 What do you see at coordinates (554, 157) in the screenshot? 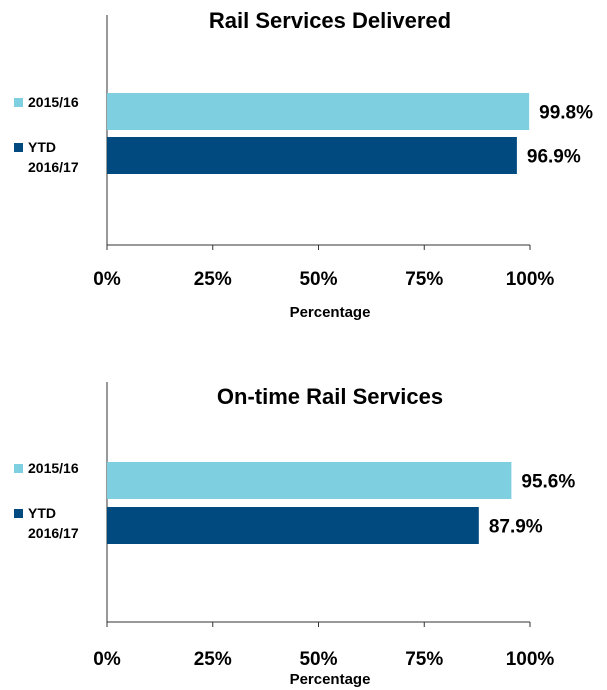
I see `value-label: 96.9%` at bounding box center [554, 157].